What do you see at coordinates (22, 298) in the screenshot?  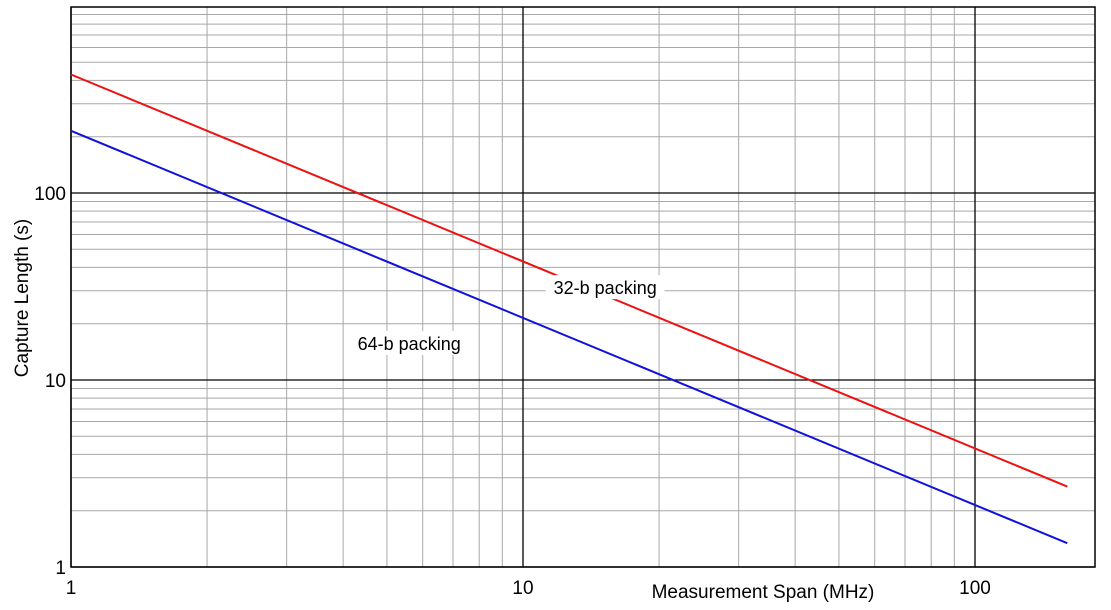 I see `y-axis-label: Capture Length (s)` at bounding box center [22, 298].